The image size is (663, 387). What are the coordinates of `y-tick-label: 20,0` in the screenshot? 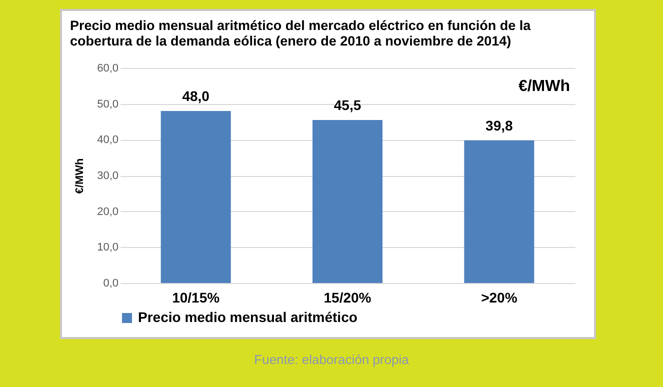 It's located at (107, 212).